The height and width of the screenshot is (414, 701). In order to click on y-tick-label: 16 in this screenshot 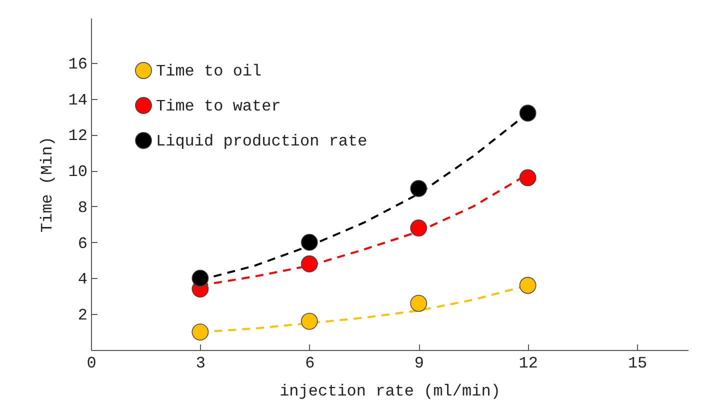, I will do `click(78, 64)`.